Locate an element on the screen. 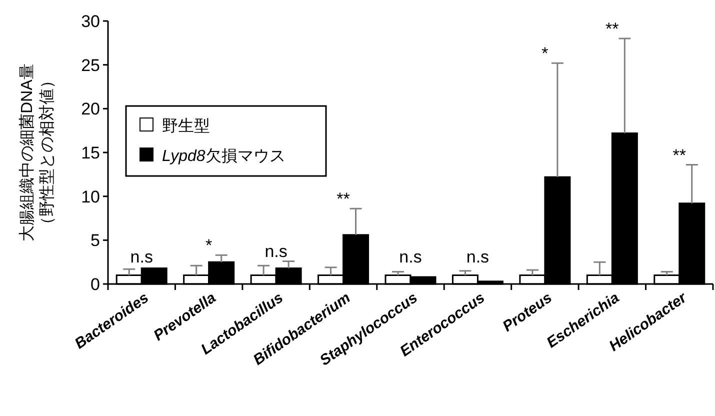 The height and width of the screenshot is (416, 715). y-tick-label: 25 is located at coordinates (90, 65).